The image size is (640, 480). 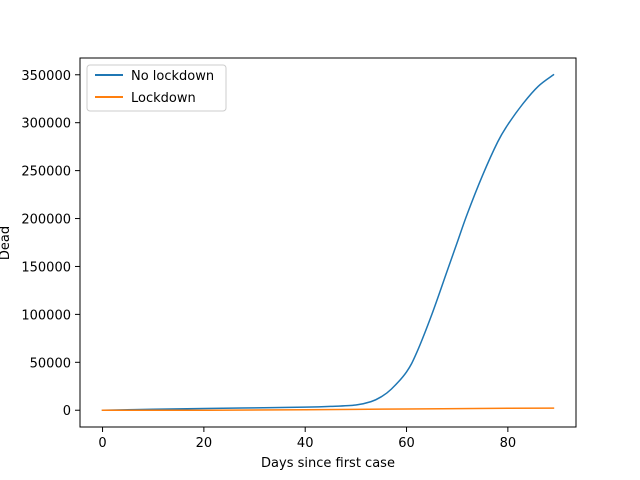 What do you see at coordinates (406, 443) in the screenshot?
I see `x-tick-label: 60` at bounding box center [406, 443].